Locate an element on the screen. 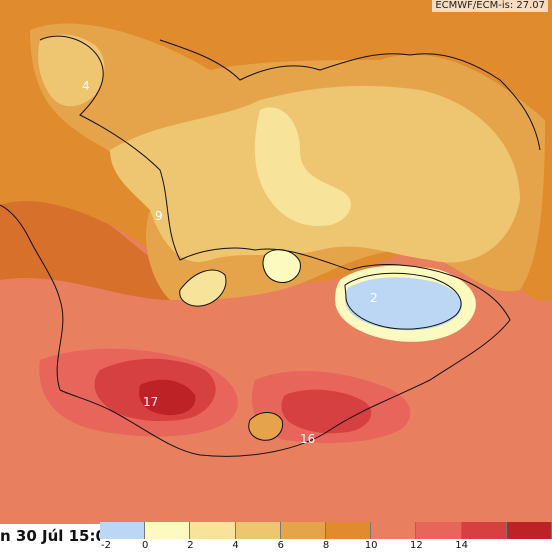 The height and width of the screenshot is (552, 552). map-credit: ECMWF/ECM-is: 27.07 is located at coordinates (490, 6).